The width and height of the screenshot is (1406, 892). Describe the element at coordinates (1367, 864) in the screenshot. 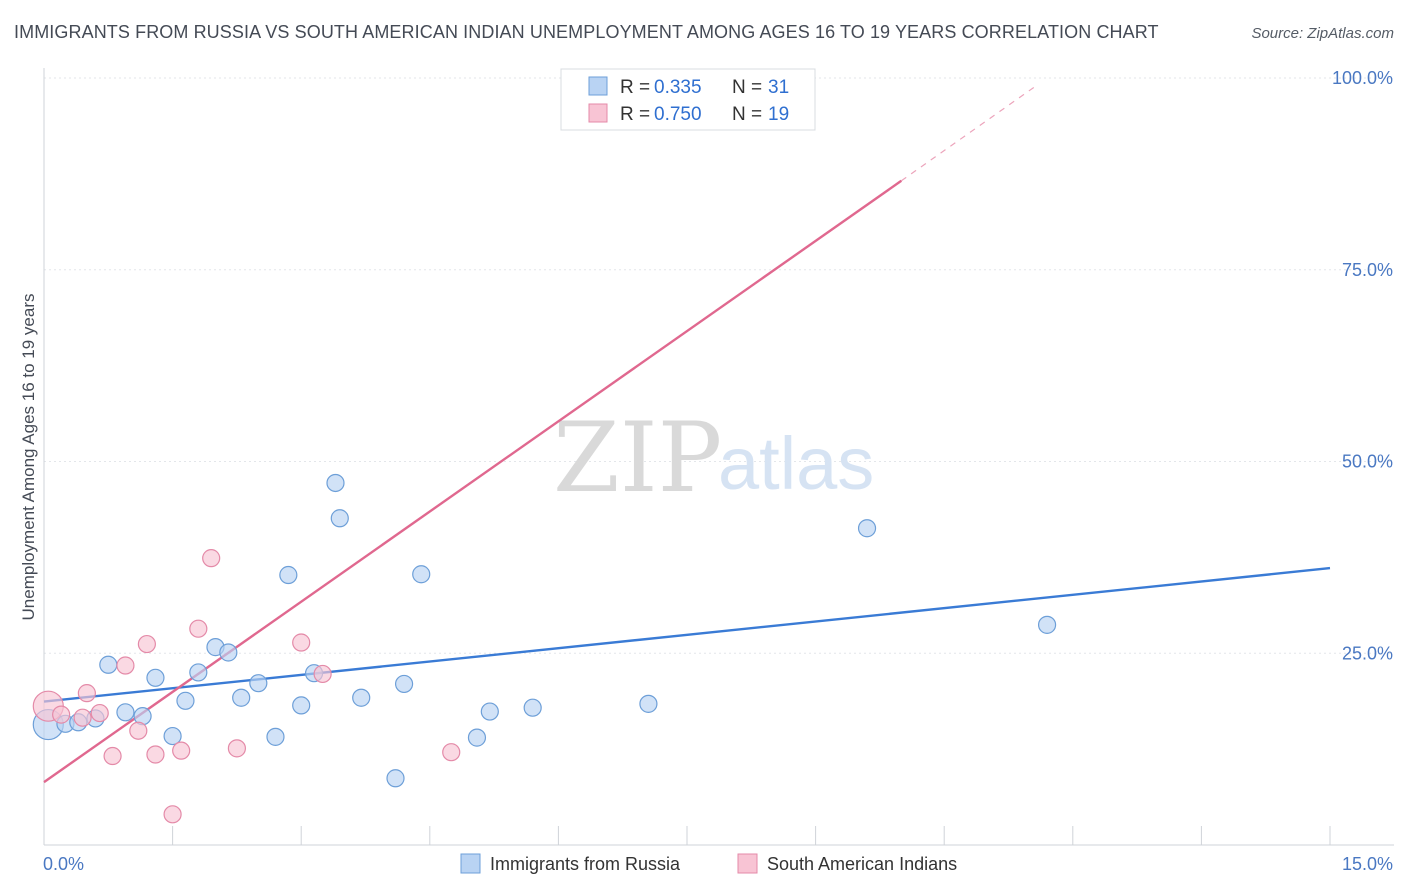

I see `x-tick-label-max: 15.0%` at that location.